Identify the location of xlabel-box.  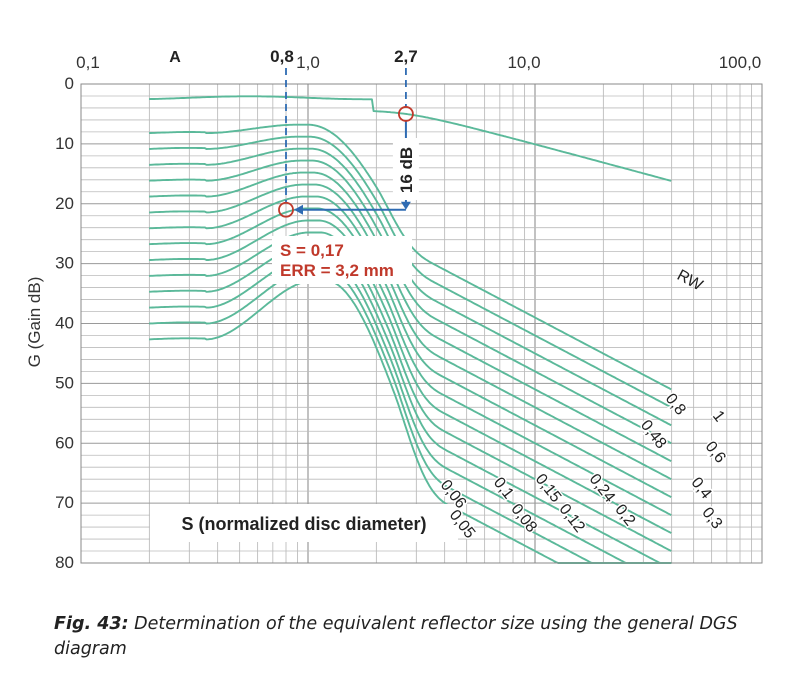
(304, 523).